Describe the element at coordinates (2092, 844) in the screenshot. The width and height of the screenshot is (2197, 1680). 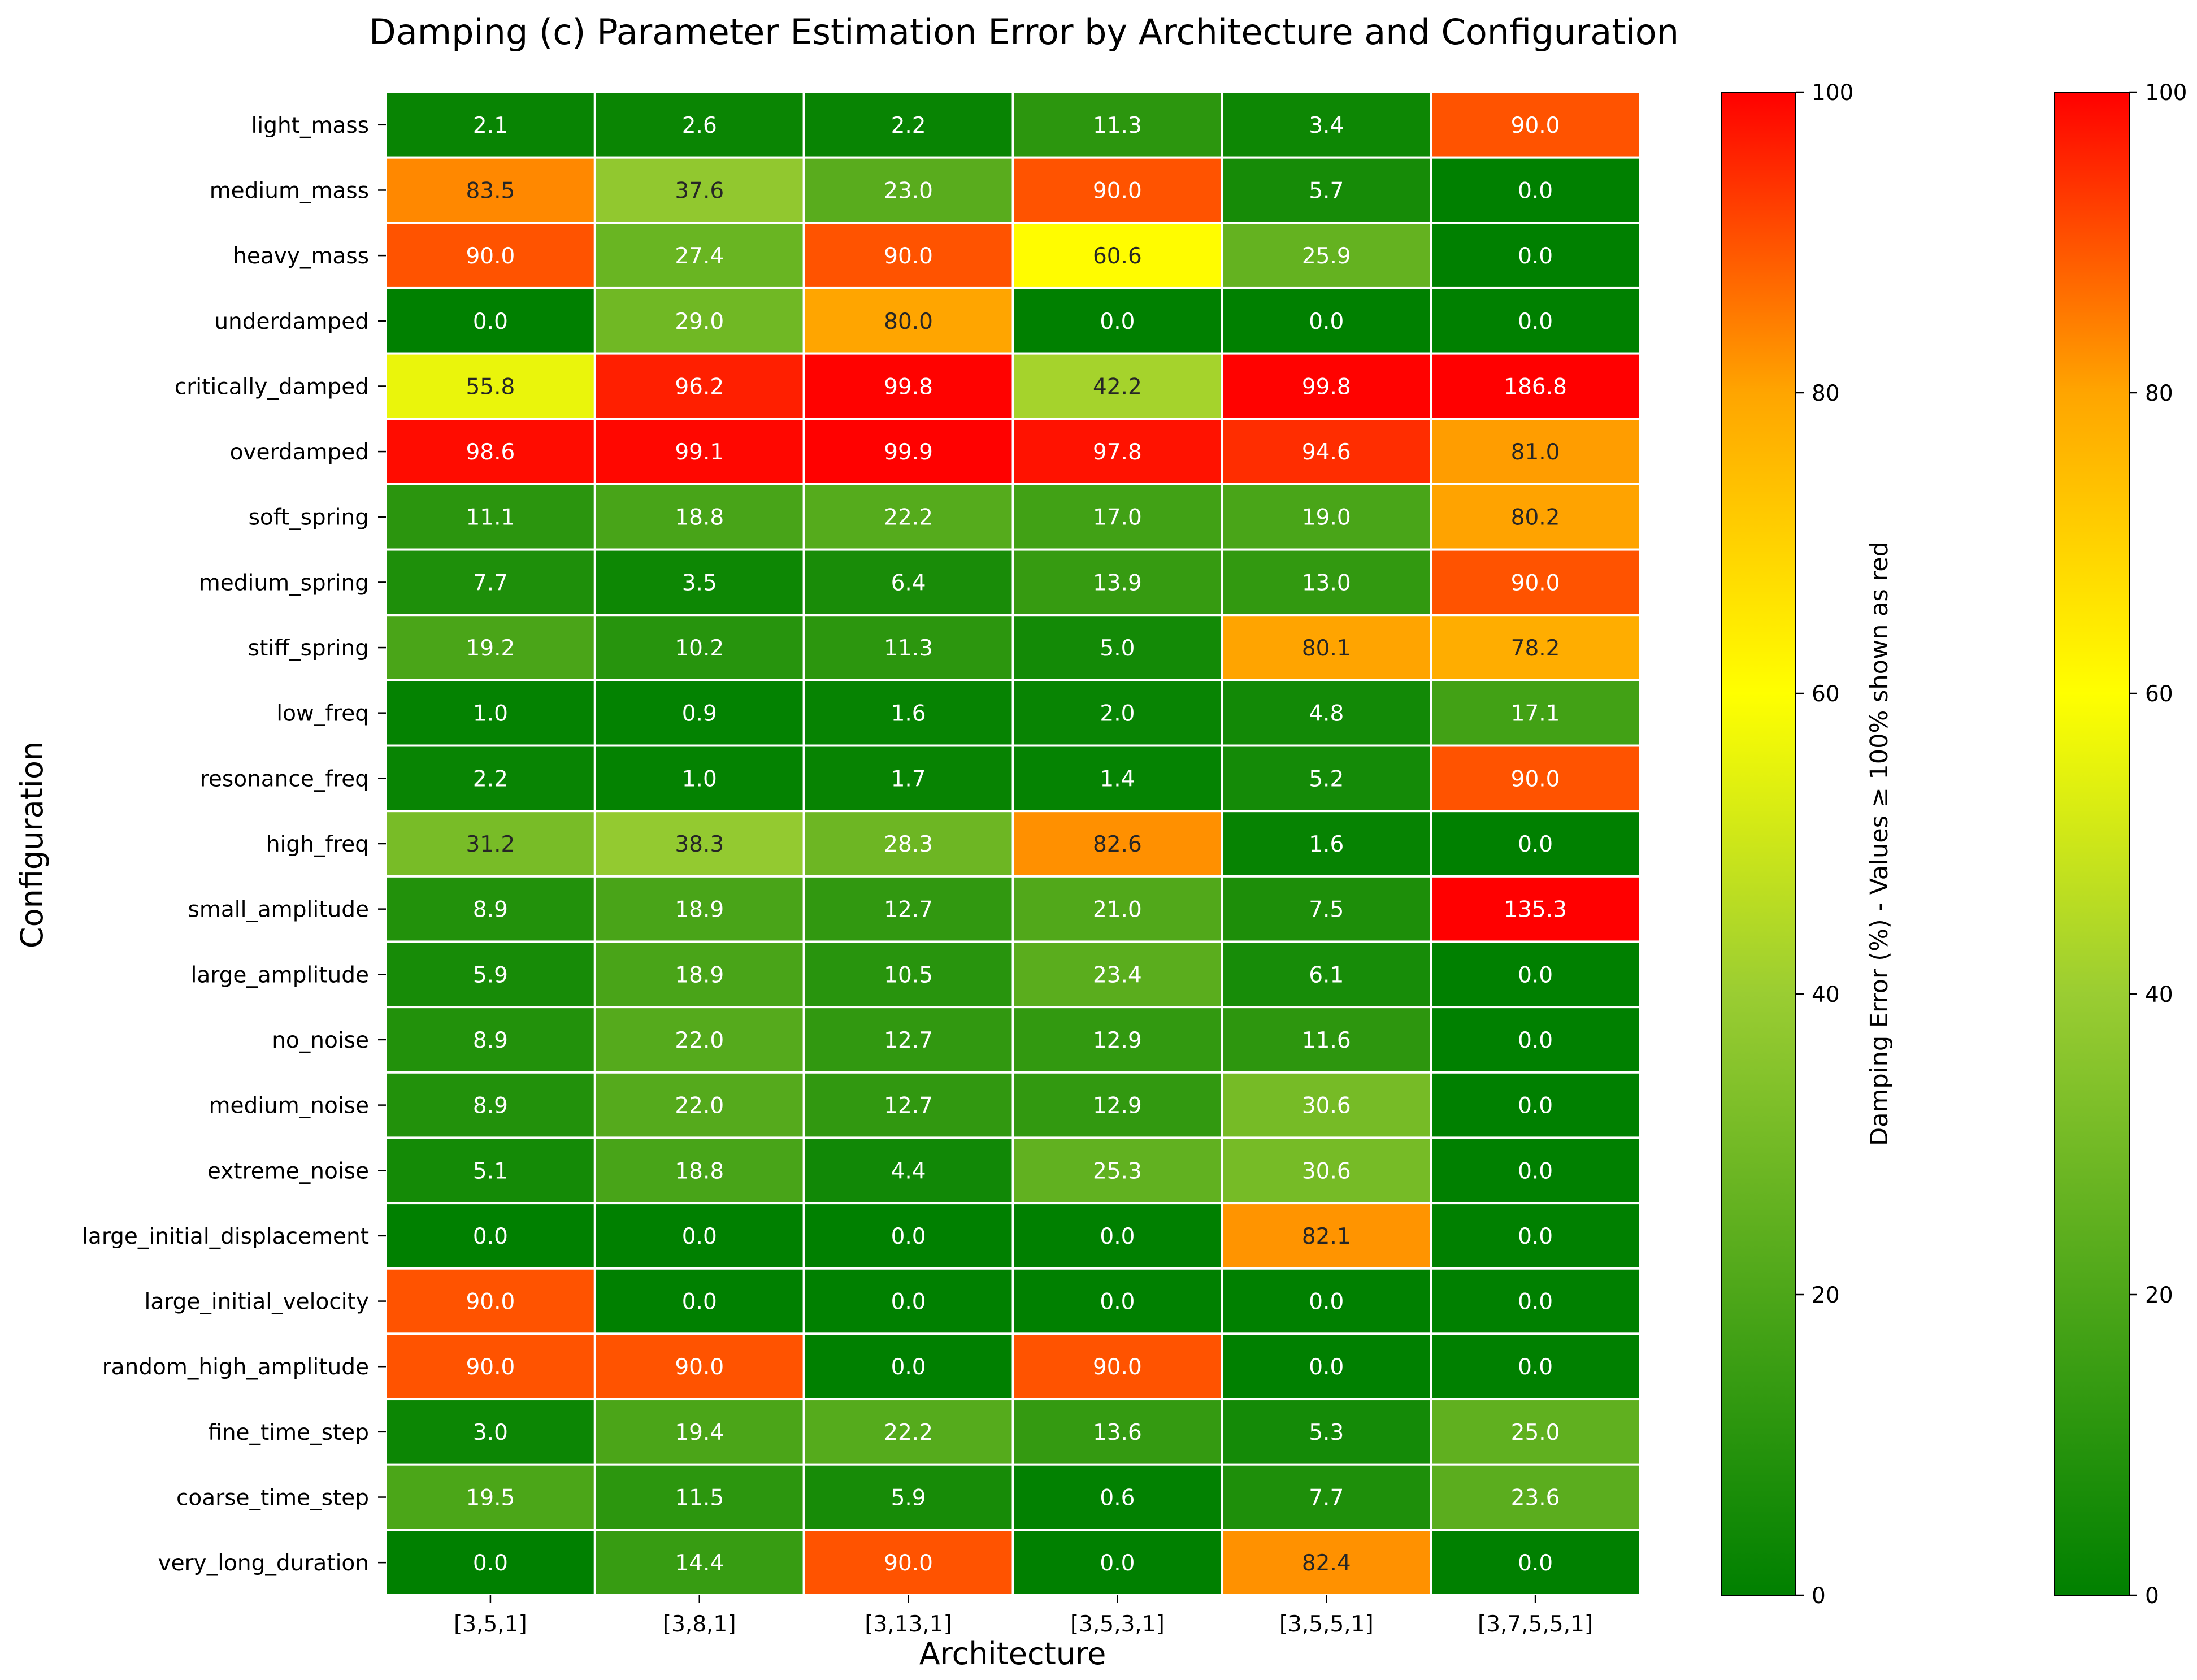
I see `colorbar` at that location.